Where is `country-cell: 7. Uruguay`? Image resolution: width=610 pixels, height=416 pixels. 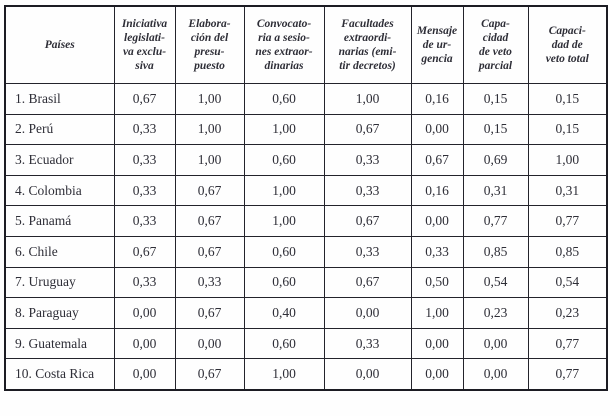 country-cell: 7. Uruguay is located at coordinates (59, 282).